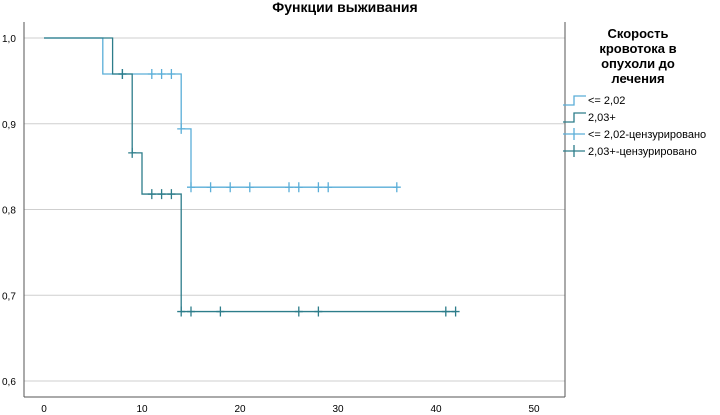 This screenshot has height=415, width=720. Describe the element at coordinates (9, 39) in the screenshot. I see `y-tick-label: 1,0` at that location.